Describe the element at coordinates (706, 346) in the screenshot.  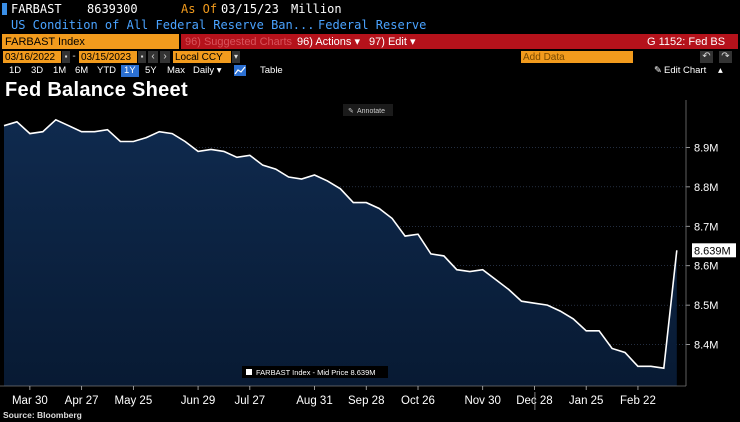
I see `y-tick-label: 8.4M` at that location.